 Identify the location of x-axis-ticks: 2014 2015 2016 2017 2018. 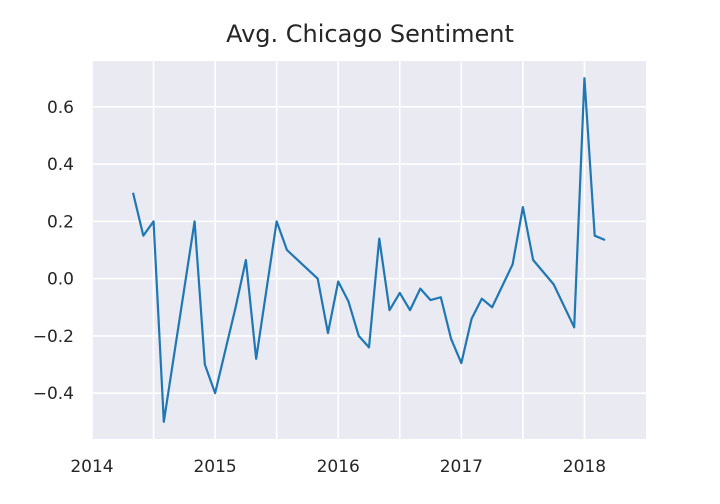
(338, 467).